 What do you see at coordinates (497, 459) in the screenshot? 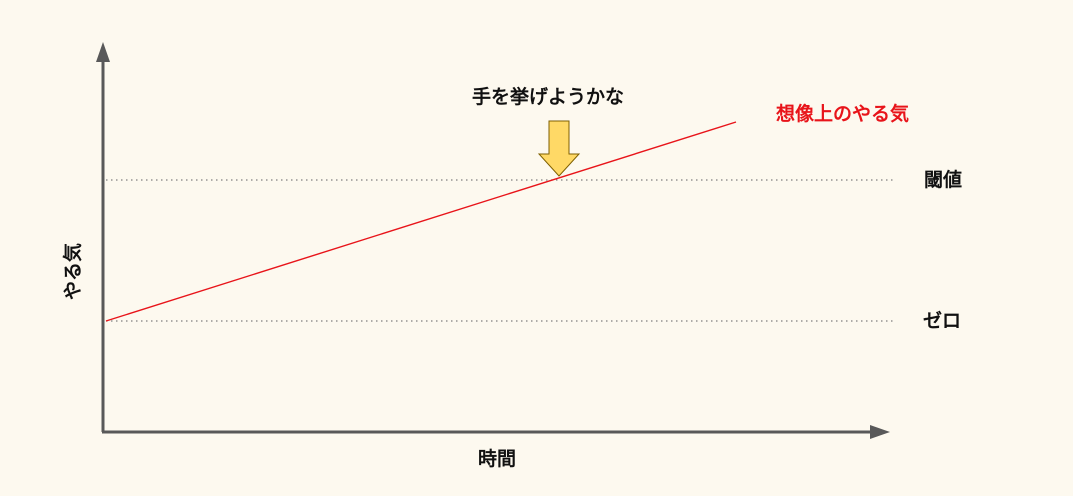
I see `x-axis-label: 時間` at bounding box center [497, 459].